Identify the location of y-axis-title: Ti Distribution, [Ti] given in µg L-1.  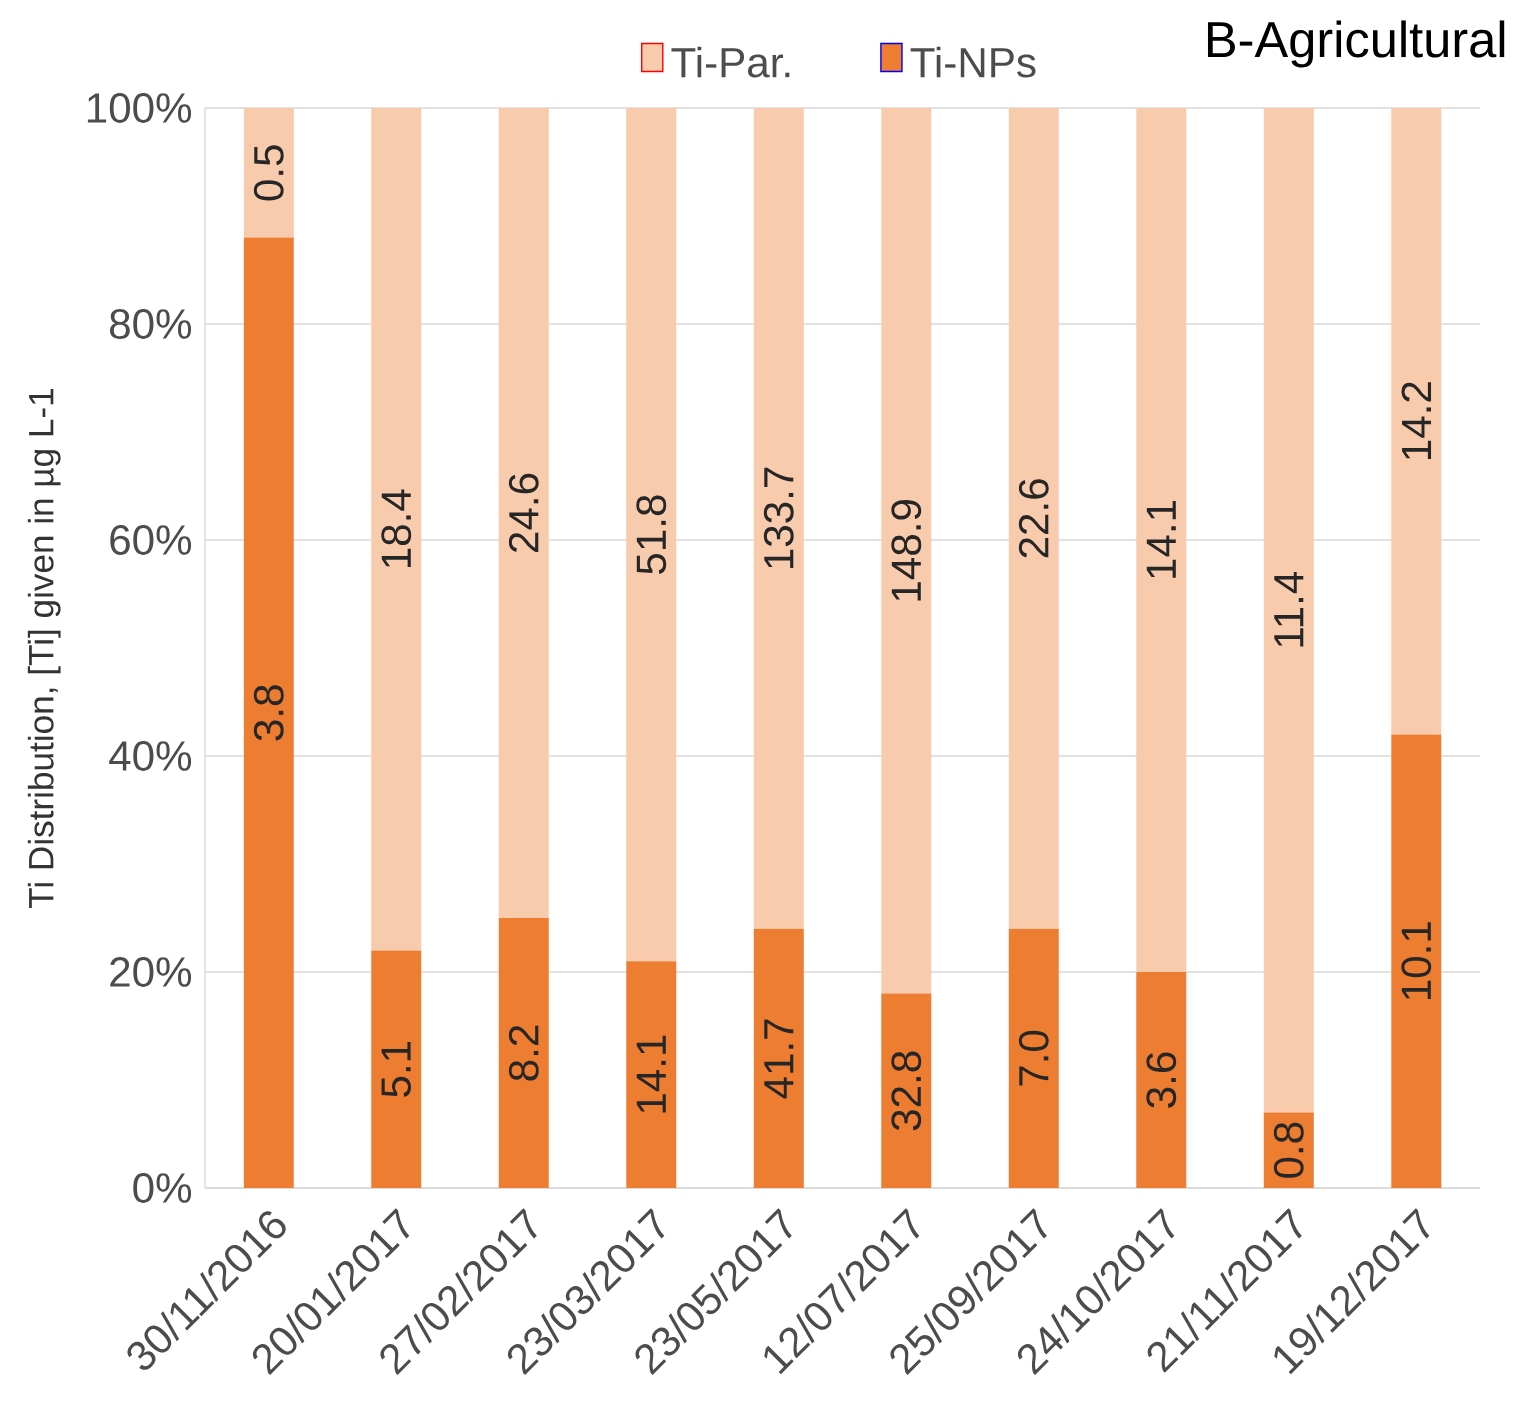
(44, 649).